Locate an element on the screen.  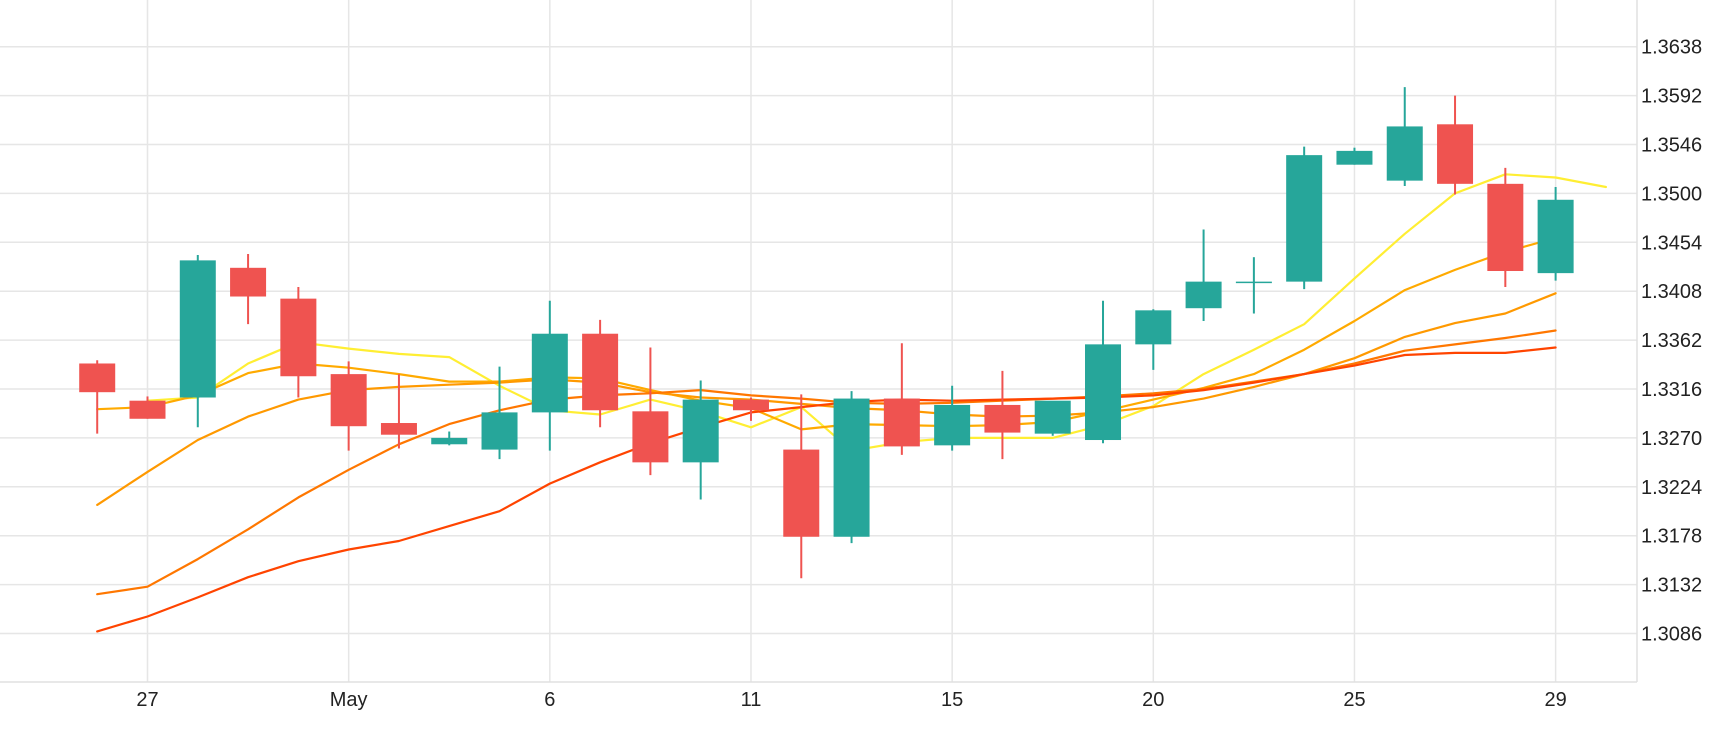
y-tick-label: 1.3500 is located at coordinates (1671, 194).